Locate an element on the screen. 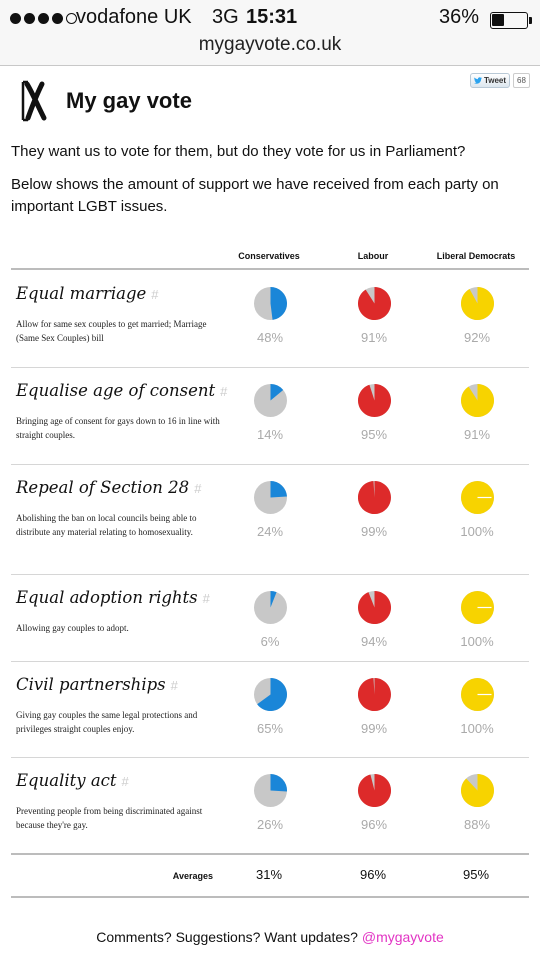  ios-status-bar: vodafone UK 3G 15:31 36% mygayvote.co.uk is located at coordinates (270, 33).